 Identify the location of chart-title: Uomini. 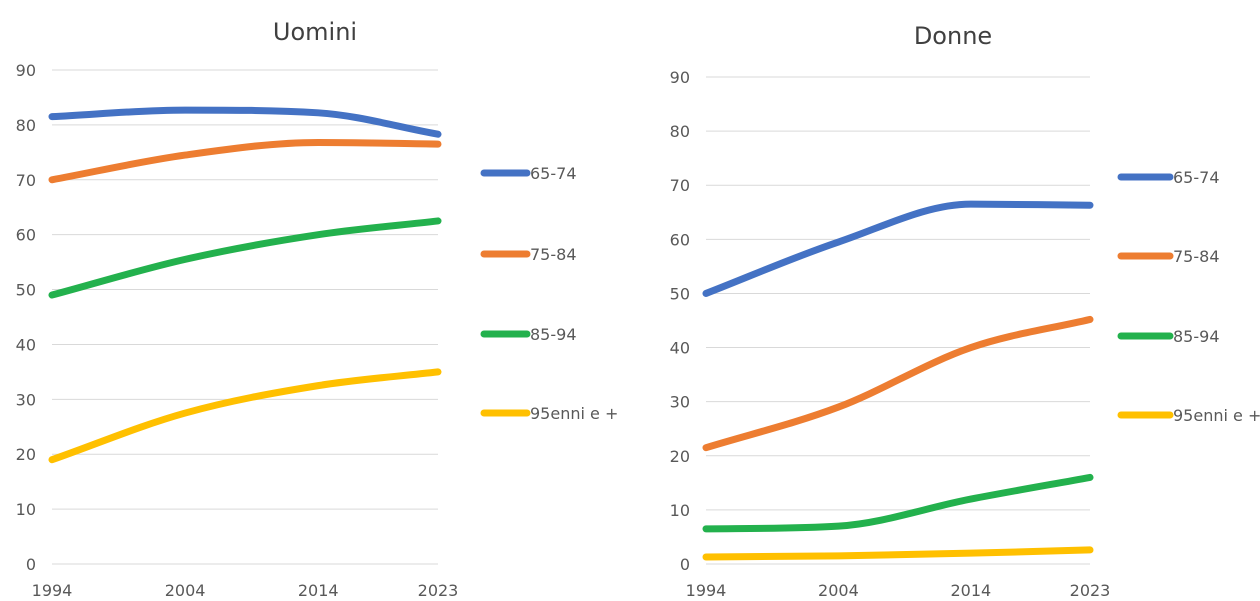
(315, 32).